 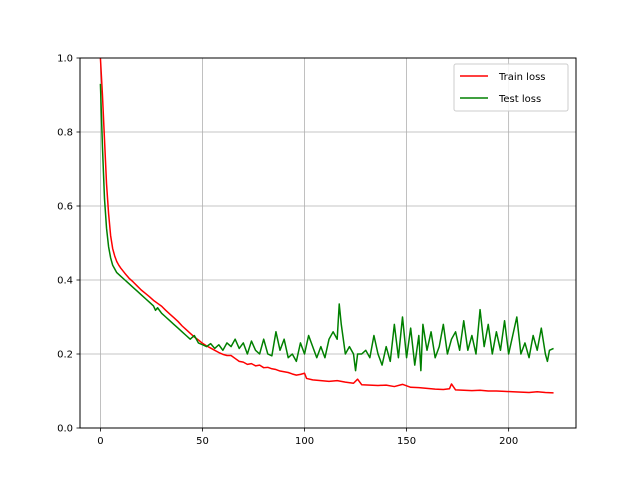 What do you see at coordinates (65, 207) in the screenshot?
I see `y-tick-label: 0.6` at bounding box center [65, 207].